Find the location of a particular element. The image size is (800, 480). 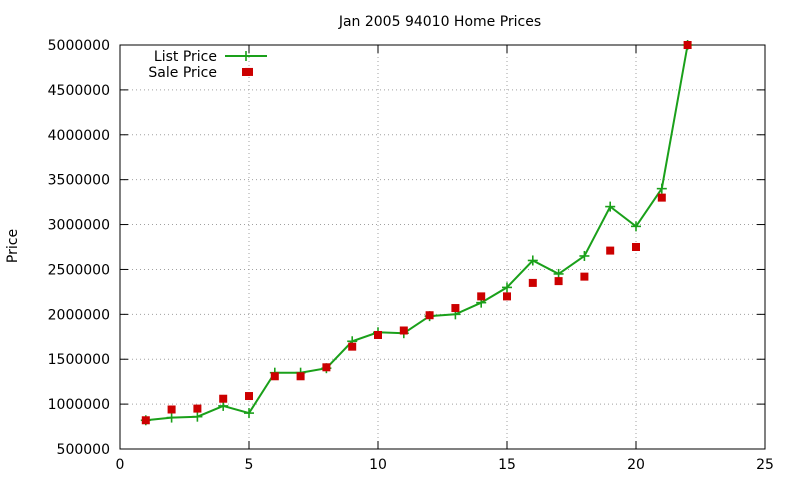

y-tick-label: 500000 is located at coordinates (83, 450).